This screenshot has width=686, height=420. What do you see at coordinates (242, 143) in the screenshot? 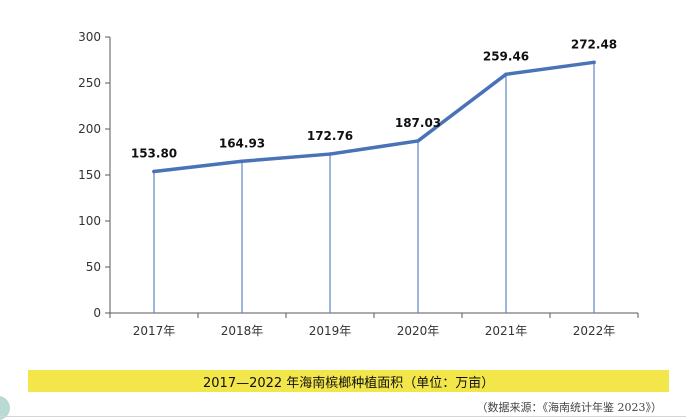
I see `data-label: 164.93` at bounding box center [242, 143].